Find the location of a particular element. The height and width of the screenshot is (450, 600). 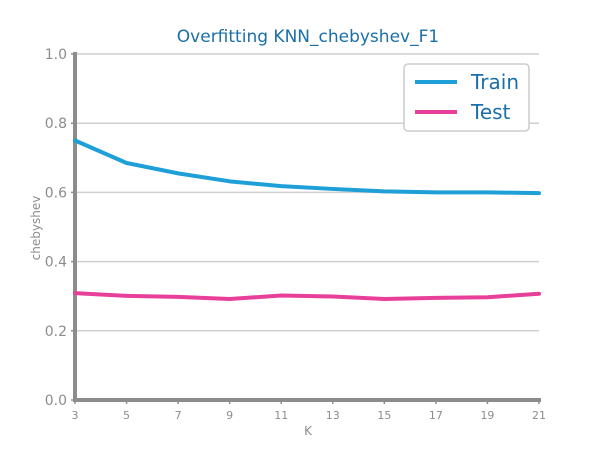

x-tick-label: 13 is located at coordinates (333, 415).